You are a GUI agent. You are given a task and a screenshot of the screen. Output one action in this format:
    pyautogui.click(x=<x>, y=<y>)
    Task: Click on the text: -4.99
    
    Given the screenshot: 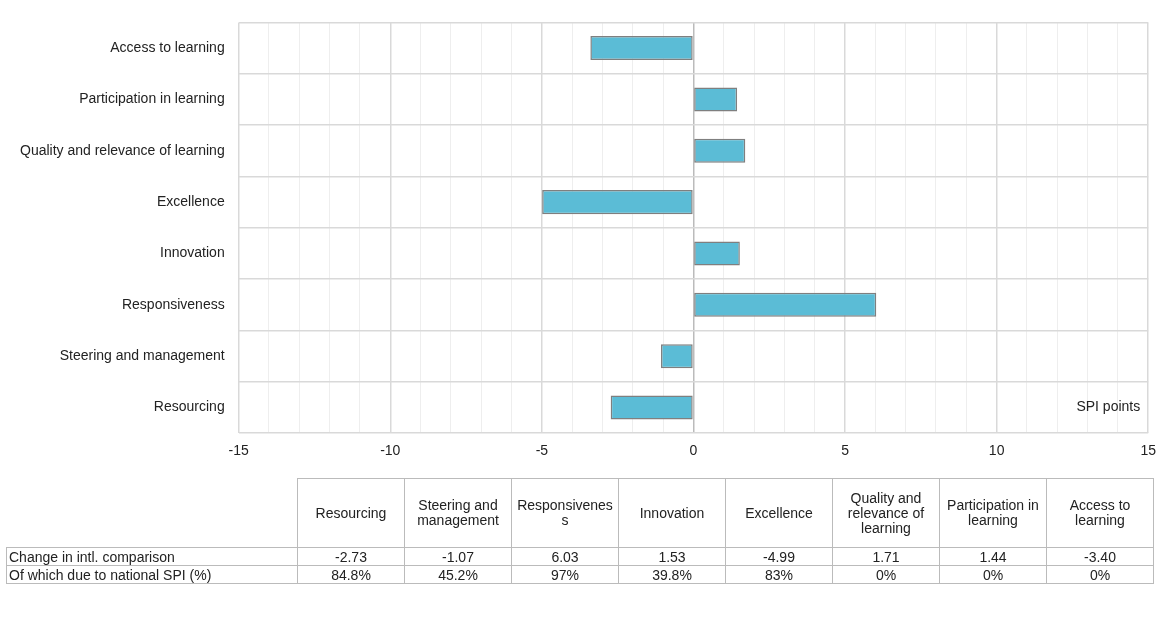 What is the action you would take?
    pyautogui.click(x=779, y=556)
    